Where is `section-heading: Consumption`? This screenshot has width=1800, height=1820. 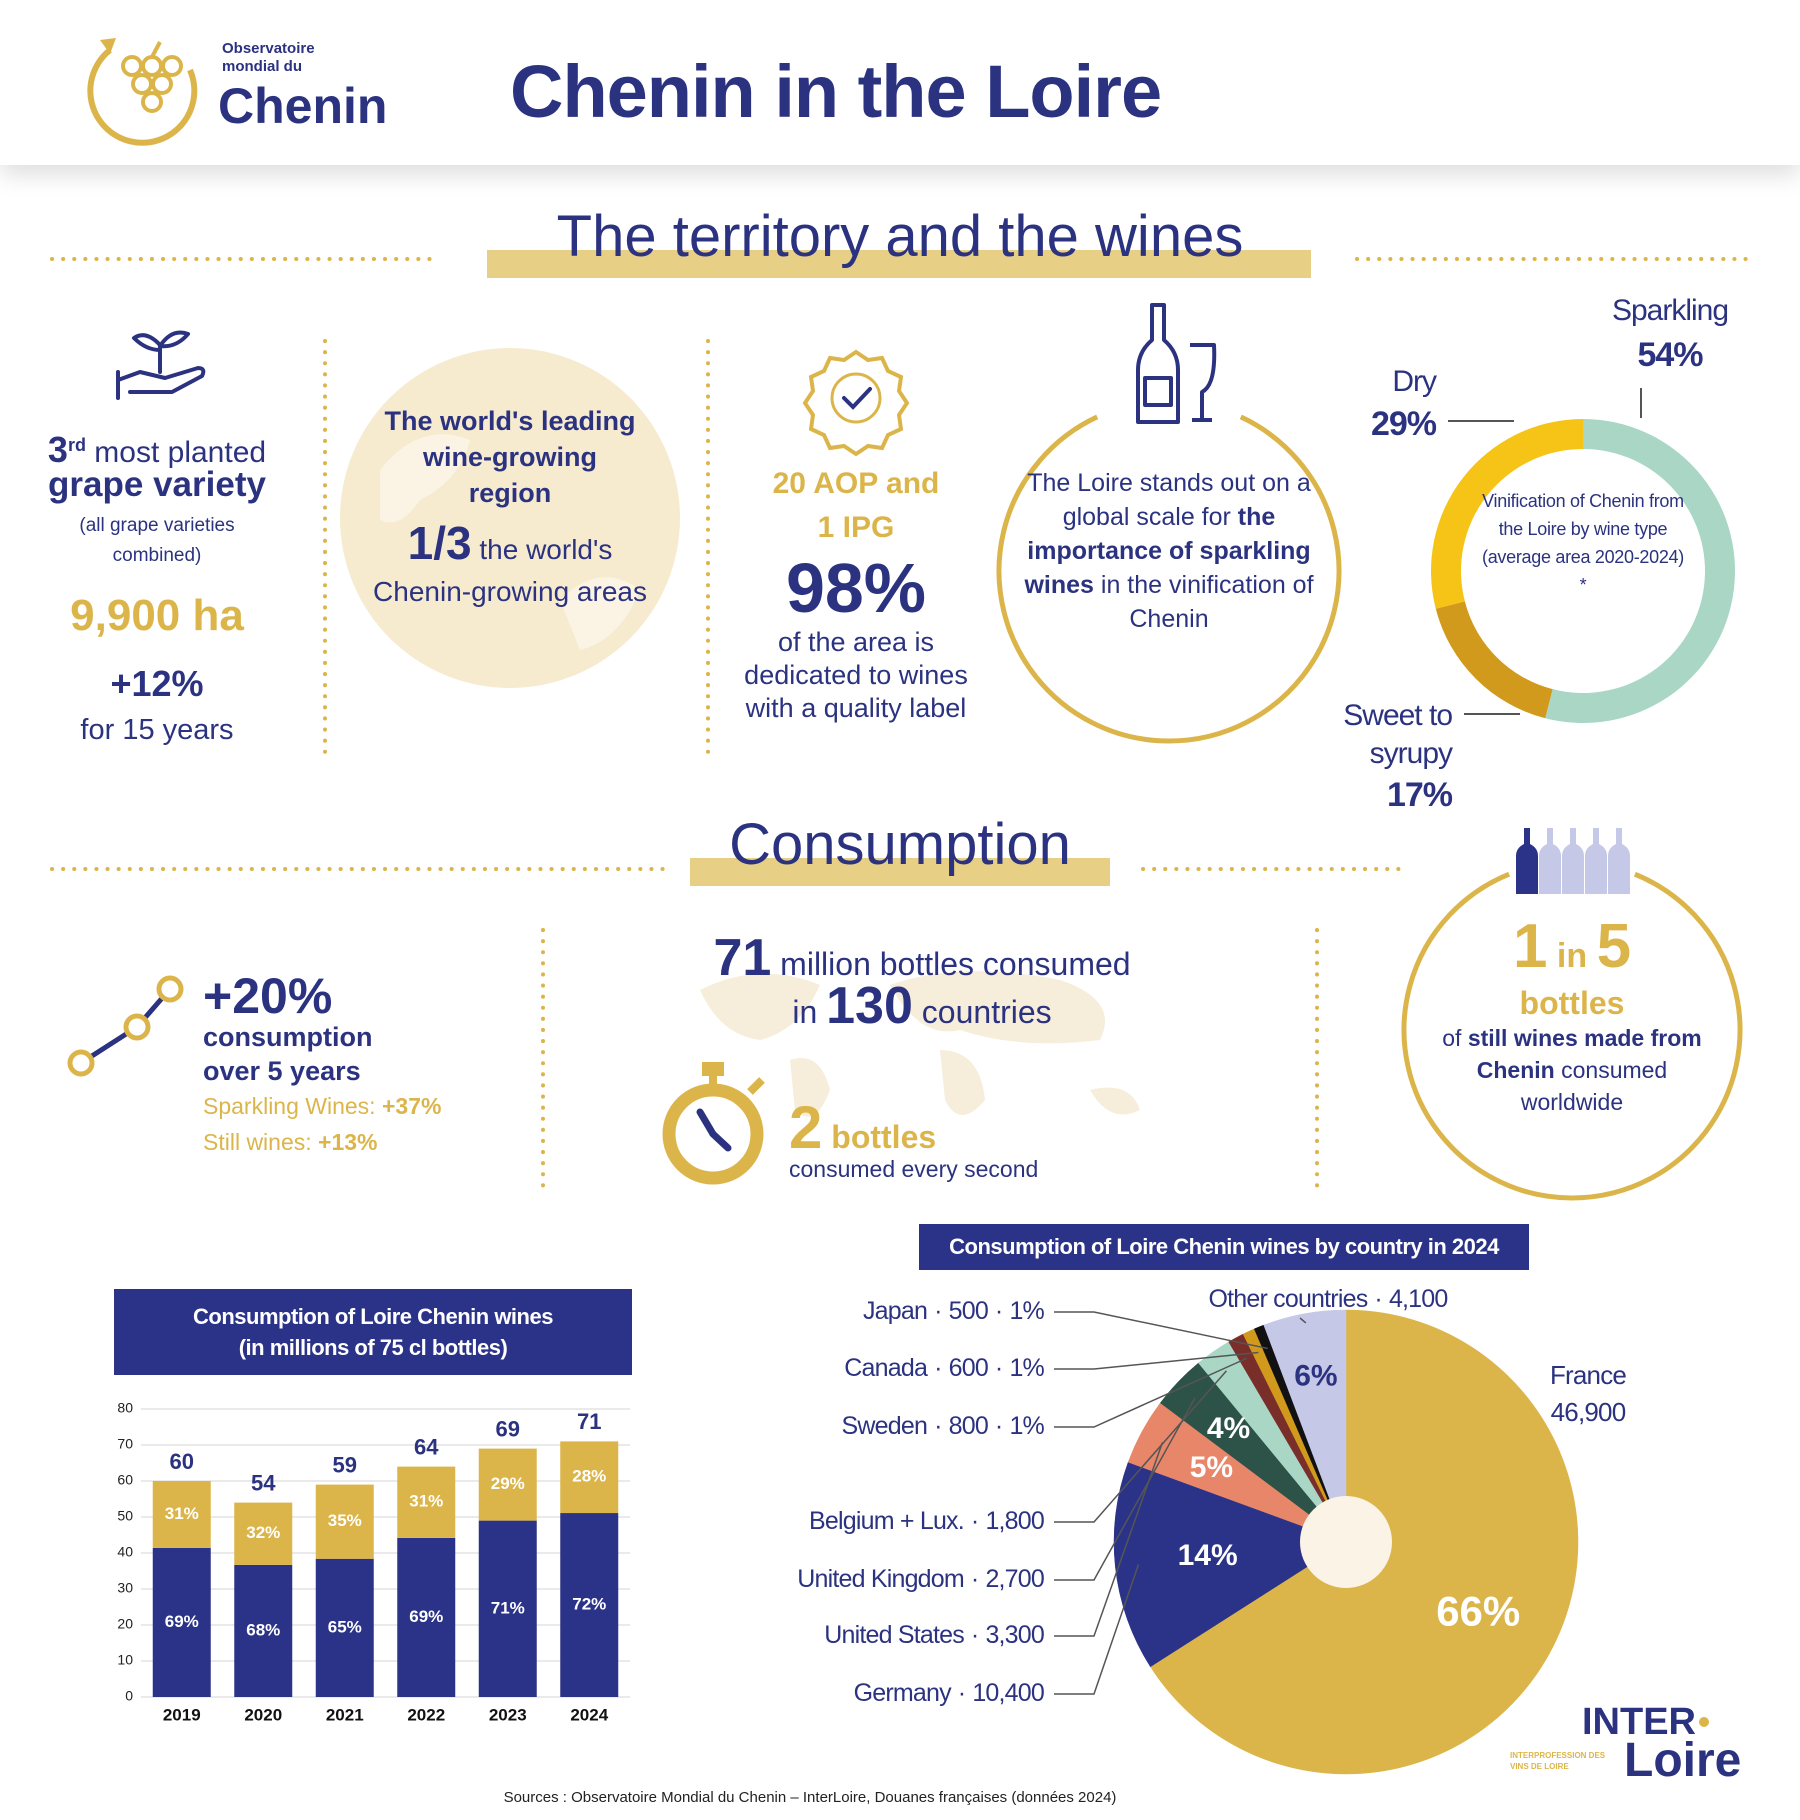
section-heading: Consumption is located at coordinates (900, 844).